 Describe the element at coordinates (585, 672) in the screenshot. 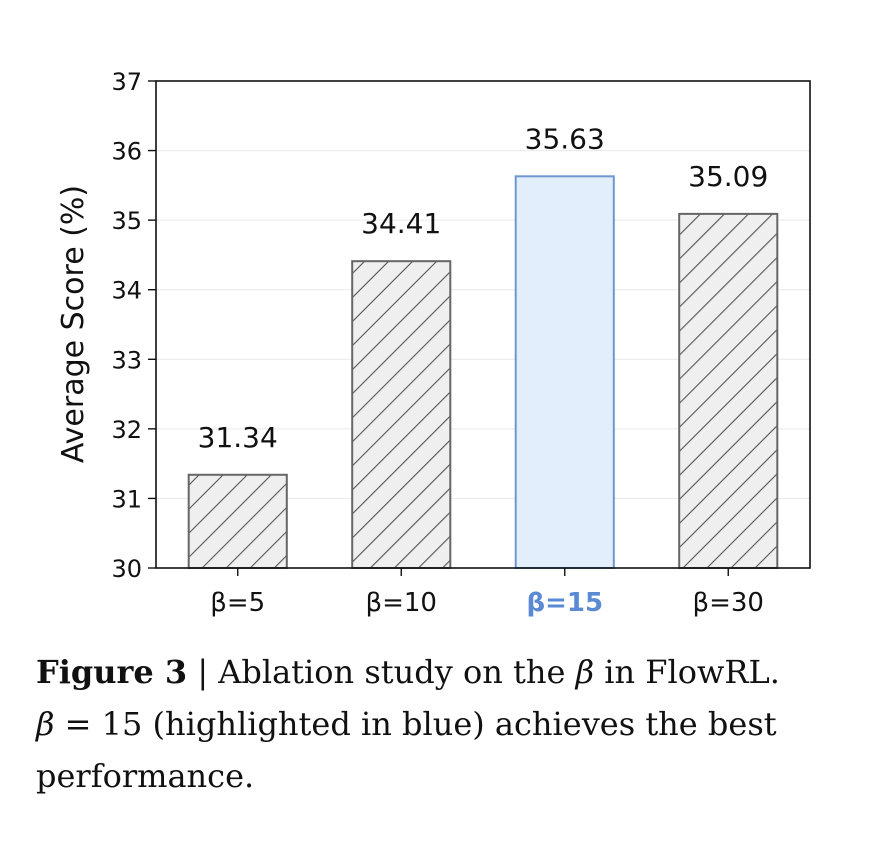

I see `beta-symbol: β` at that location.